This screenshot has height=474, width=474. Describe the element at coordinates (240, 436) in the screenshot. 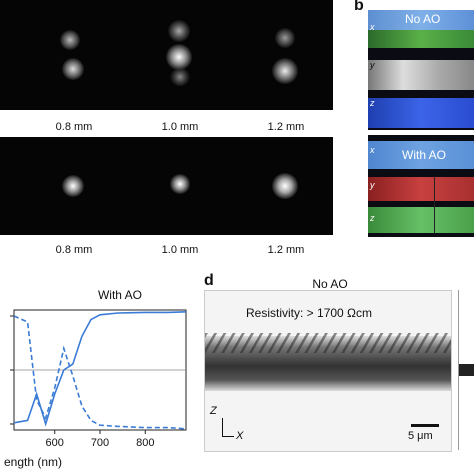

I see `axis-x-label: X` at that location.